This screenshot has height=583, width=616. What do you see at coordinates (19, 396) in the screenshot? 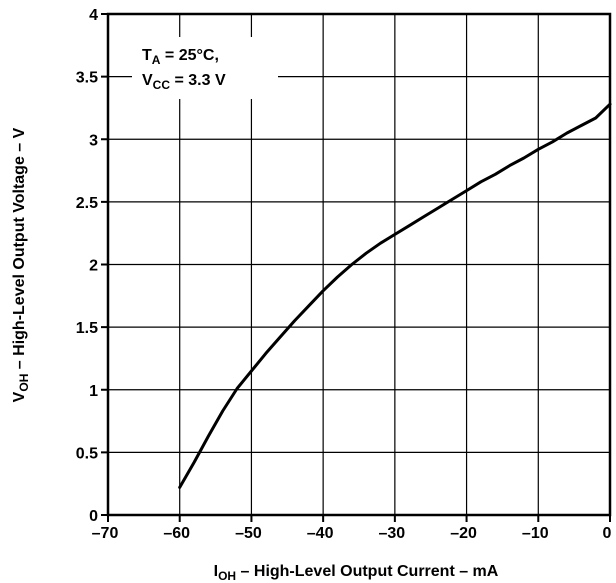
I see `y-title-main: V` at bounding box center [19, 396].